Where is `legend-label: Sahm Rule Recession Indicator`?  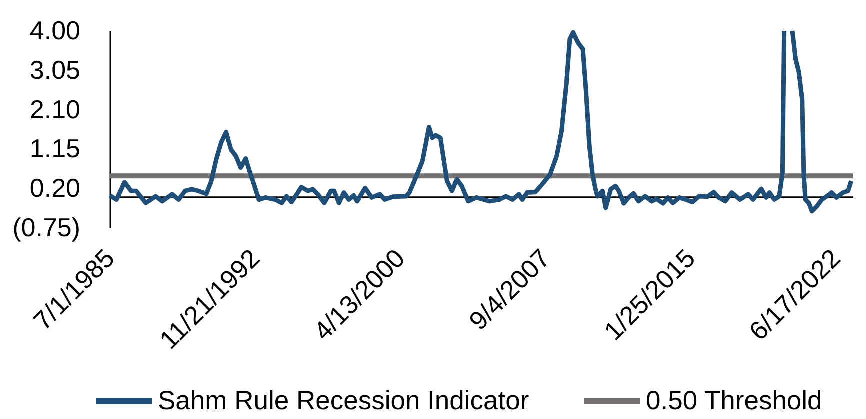 legend-label: Sahm Rule Recession Indicator is located at coordinates (344, 400).